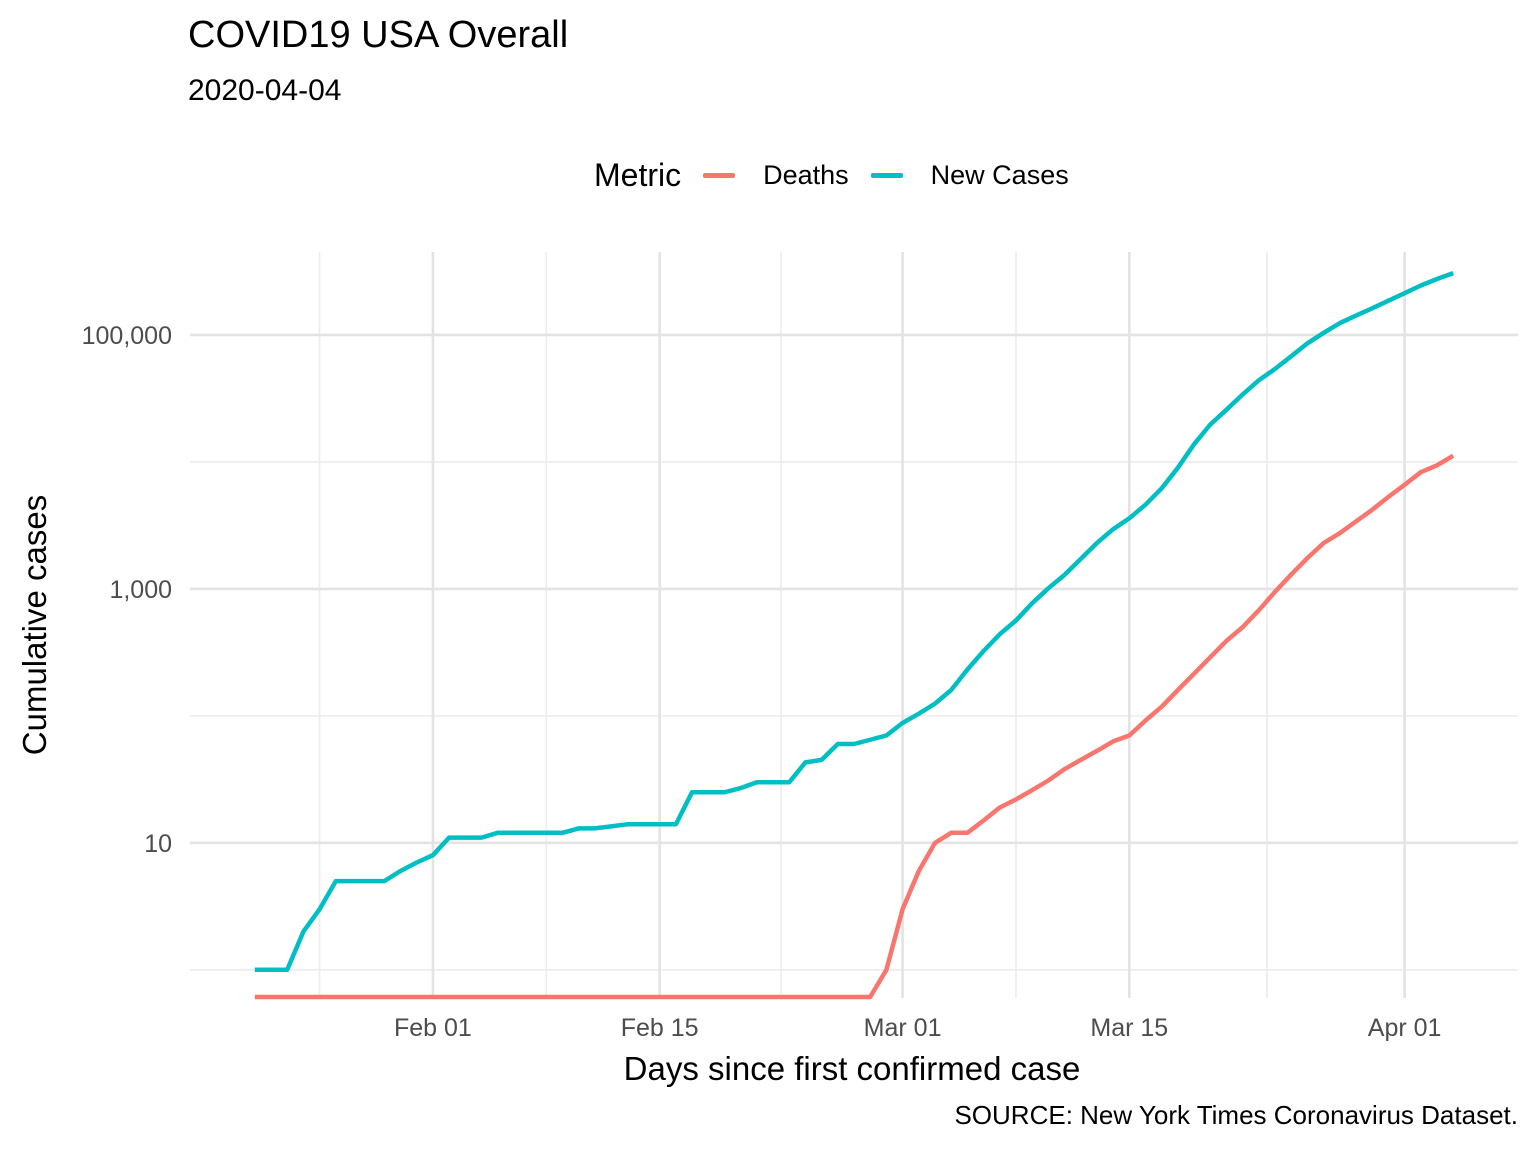 Image resolution: width=1536 pixels, height=1152 pixels. Describe the element at coordinates (1129, 1028) in the screenshot. I see `x-tick-label: Mar 15` at that location.